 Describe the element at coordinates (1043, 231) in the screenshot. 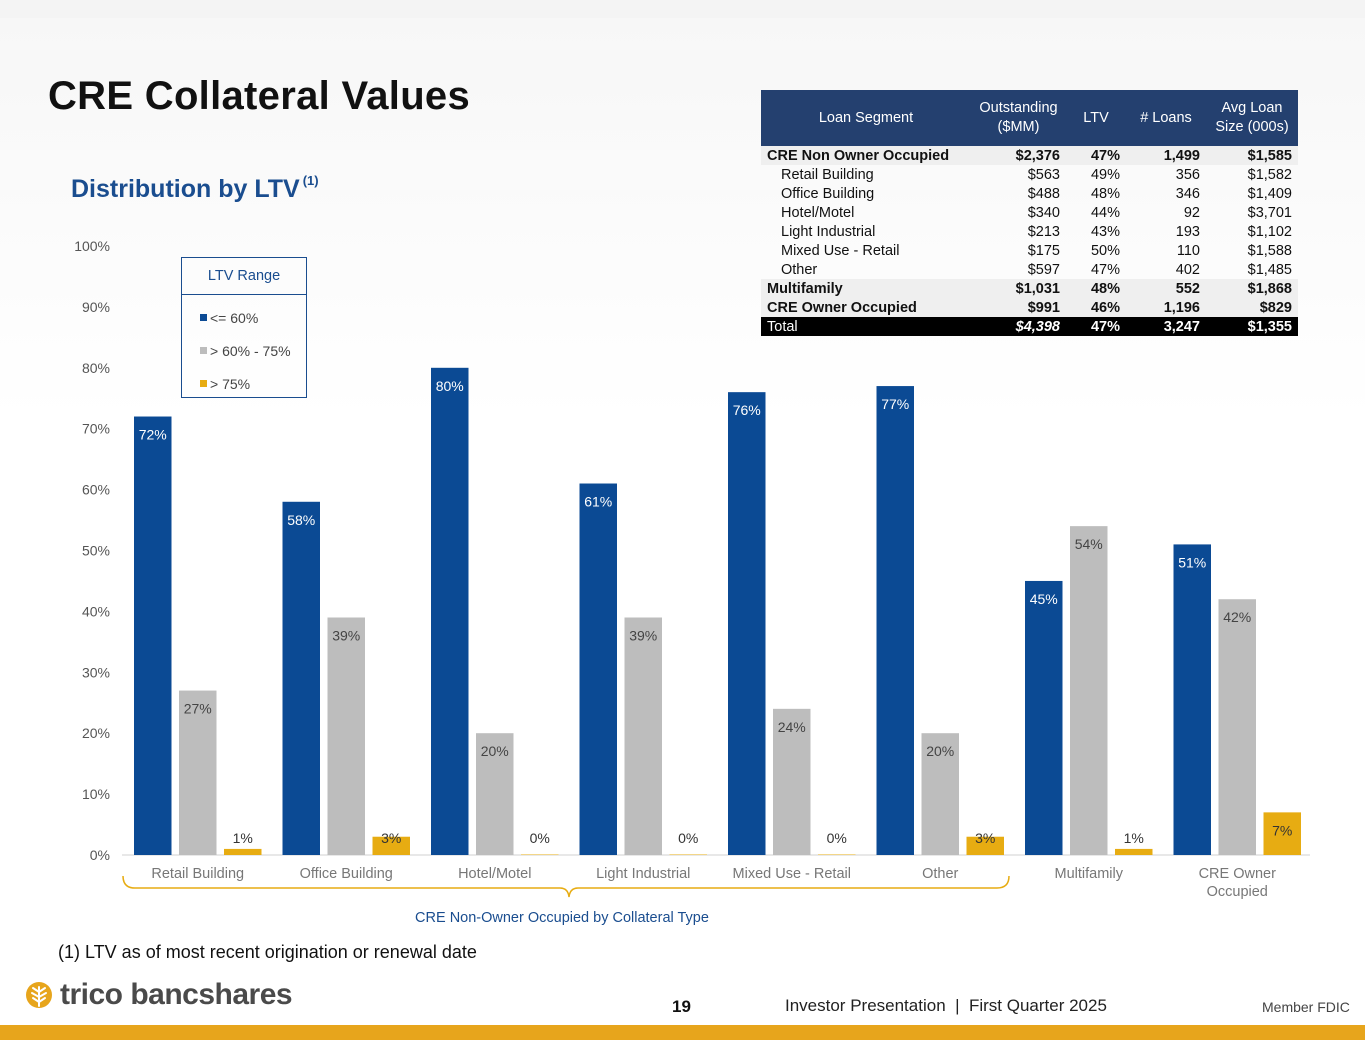

I see `cell-outstanding: $213` at that location.